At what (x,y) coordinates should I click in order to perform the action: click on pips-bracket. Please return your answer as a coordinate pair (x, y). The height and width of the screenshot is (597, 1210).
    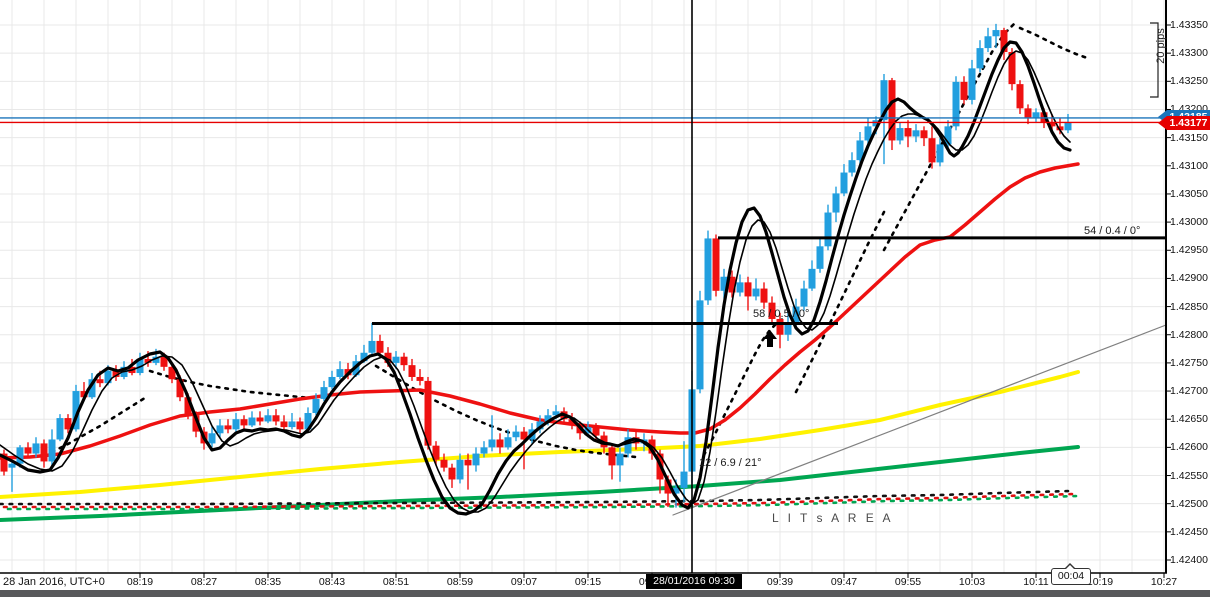
    Looking at the image, I should click on (1154, 60).